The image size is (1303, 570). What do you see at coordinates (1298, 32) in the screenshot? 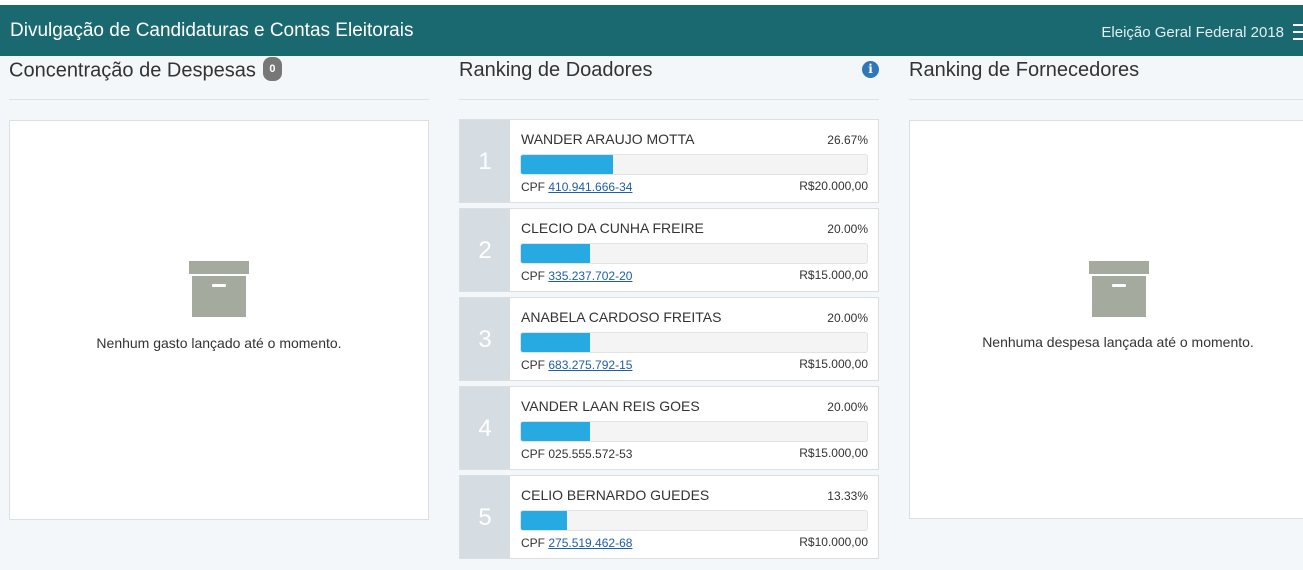
I see `hamburger-icon` at bounding box center [1298, 32].